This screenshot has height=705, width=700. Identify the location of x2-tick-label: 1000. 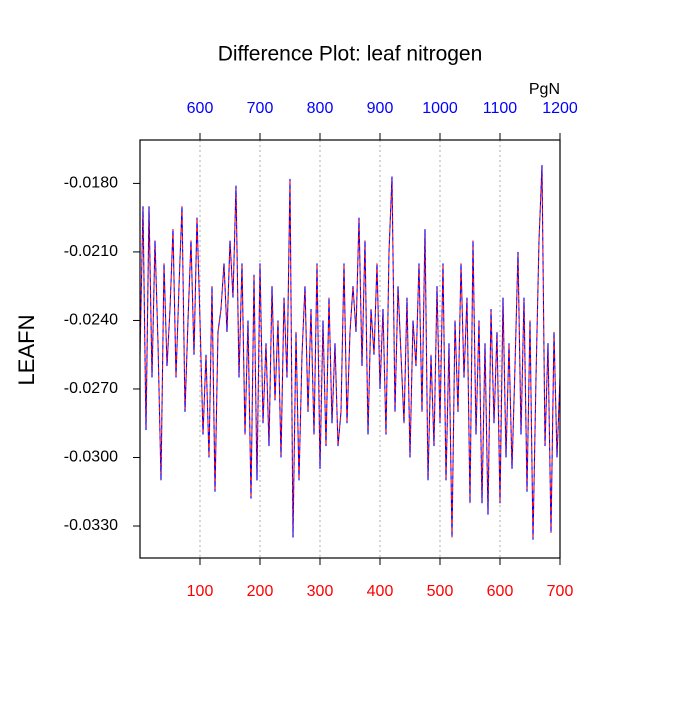
(440, 108).